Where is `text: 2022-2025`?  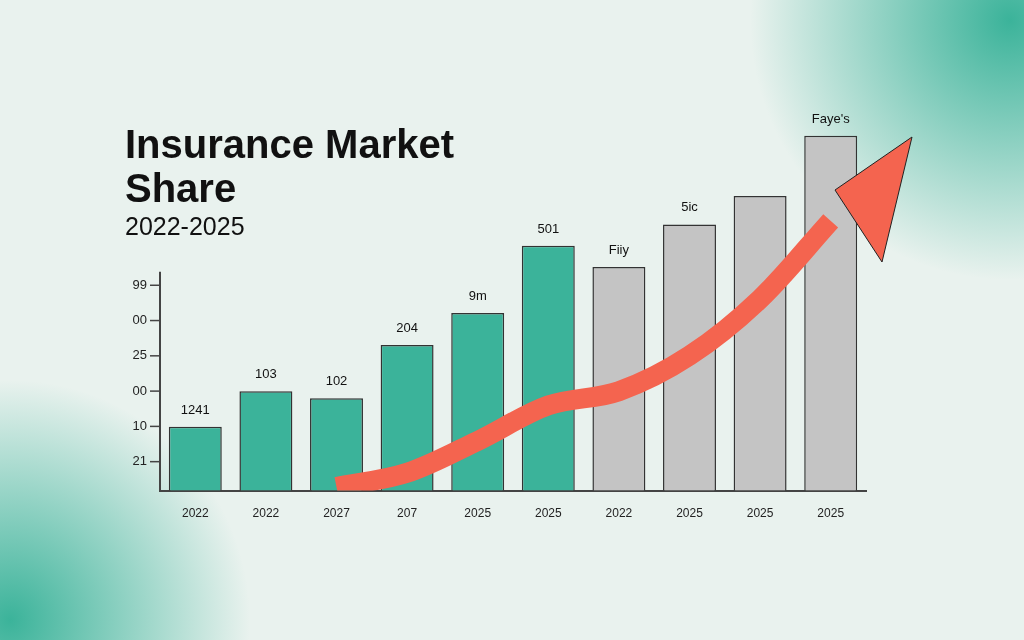
text: 2022-2025 is located at coordinates (185, 226).